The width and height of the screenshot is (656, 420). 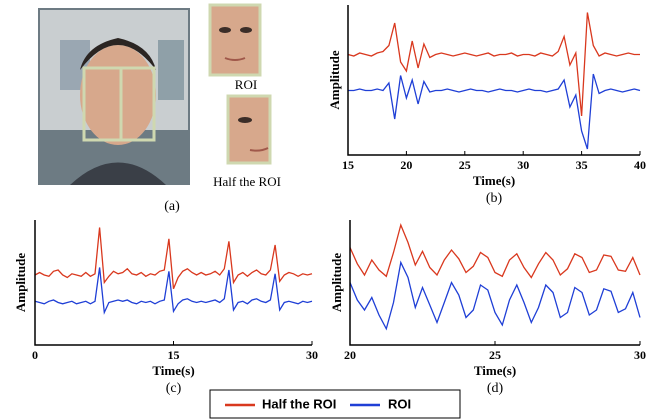 What do you see at coordinates (174, 388) in the screenshot?
I see `panel-caption: (c)` at bounding box center [174, 388].